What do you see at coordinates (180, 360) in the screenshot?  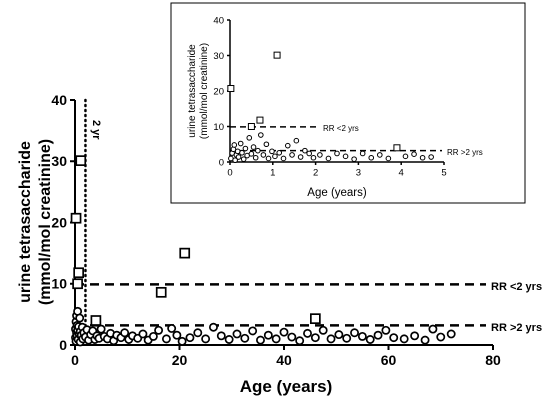 I see `main-x-tick-label: 20` at bounding box center [180, 360].